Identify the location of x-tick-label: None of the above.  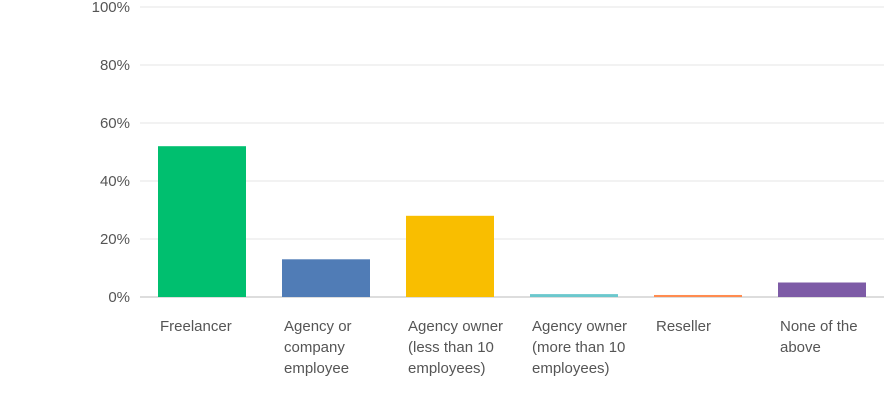
(819, 337).